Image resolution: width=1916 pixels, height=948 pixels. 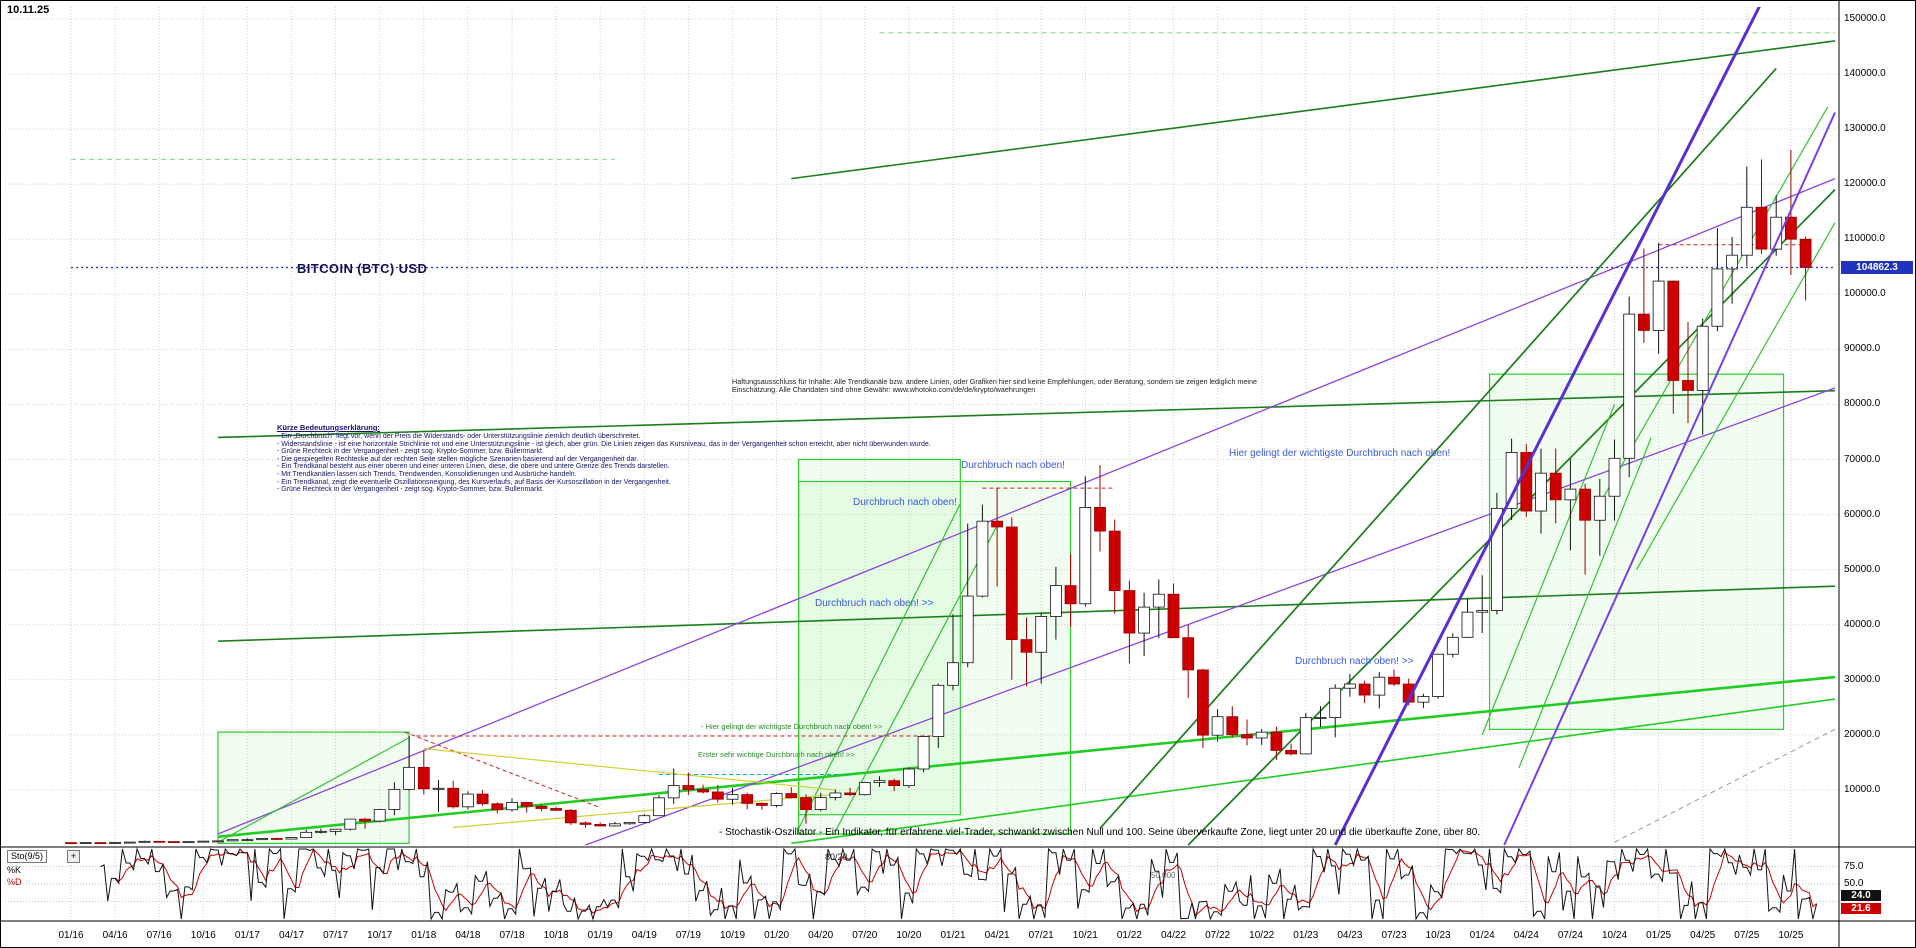 What do you see at coordinates (1862, 734) in the screenshot?
I see `y-axis-label: 20000.0` at bounding box center [1862, 734].